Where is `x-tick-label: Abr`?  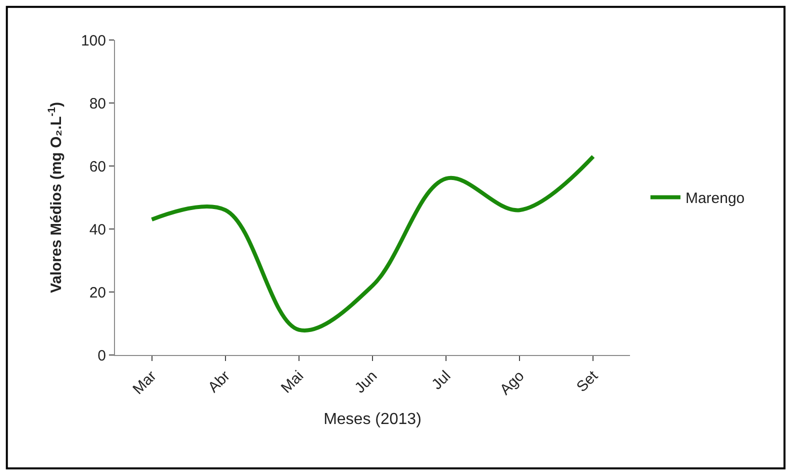
x-tick-label: Abr is located at coordinates (219, 382).